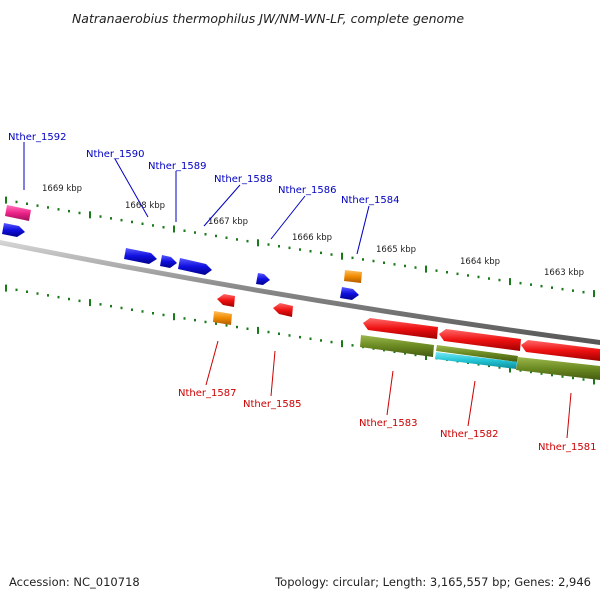 This screenshot has height=600, width=600. I want to click on gene-nther-1582-olive, so click(477, 353).